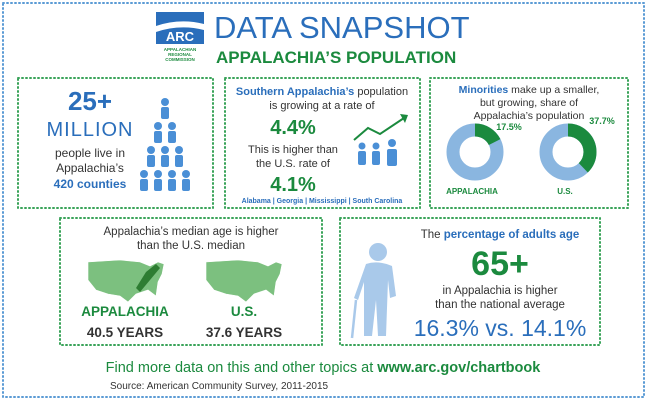 Image resolution: width=647 pixels, height=400 pixels. What do you see at coordinates (602, 121) in the screenshot?
I see `donut-value: 37.7%` at bounding box center [602, 121].